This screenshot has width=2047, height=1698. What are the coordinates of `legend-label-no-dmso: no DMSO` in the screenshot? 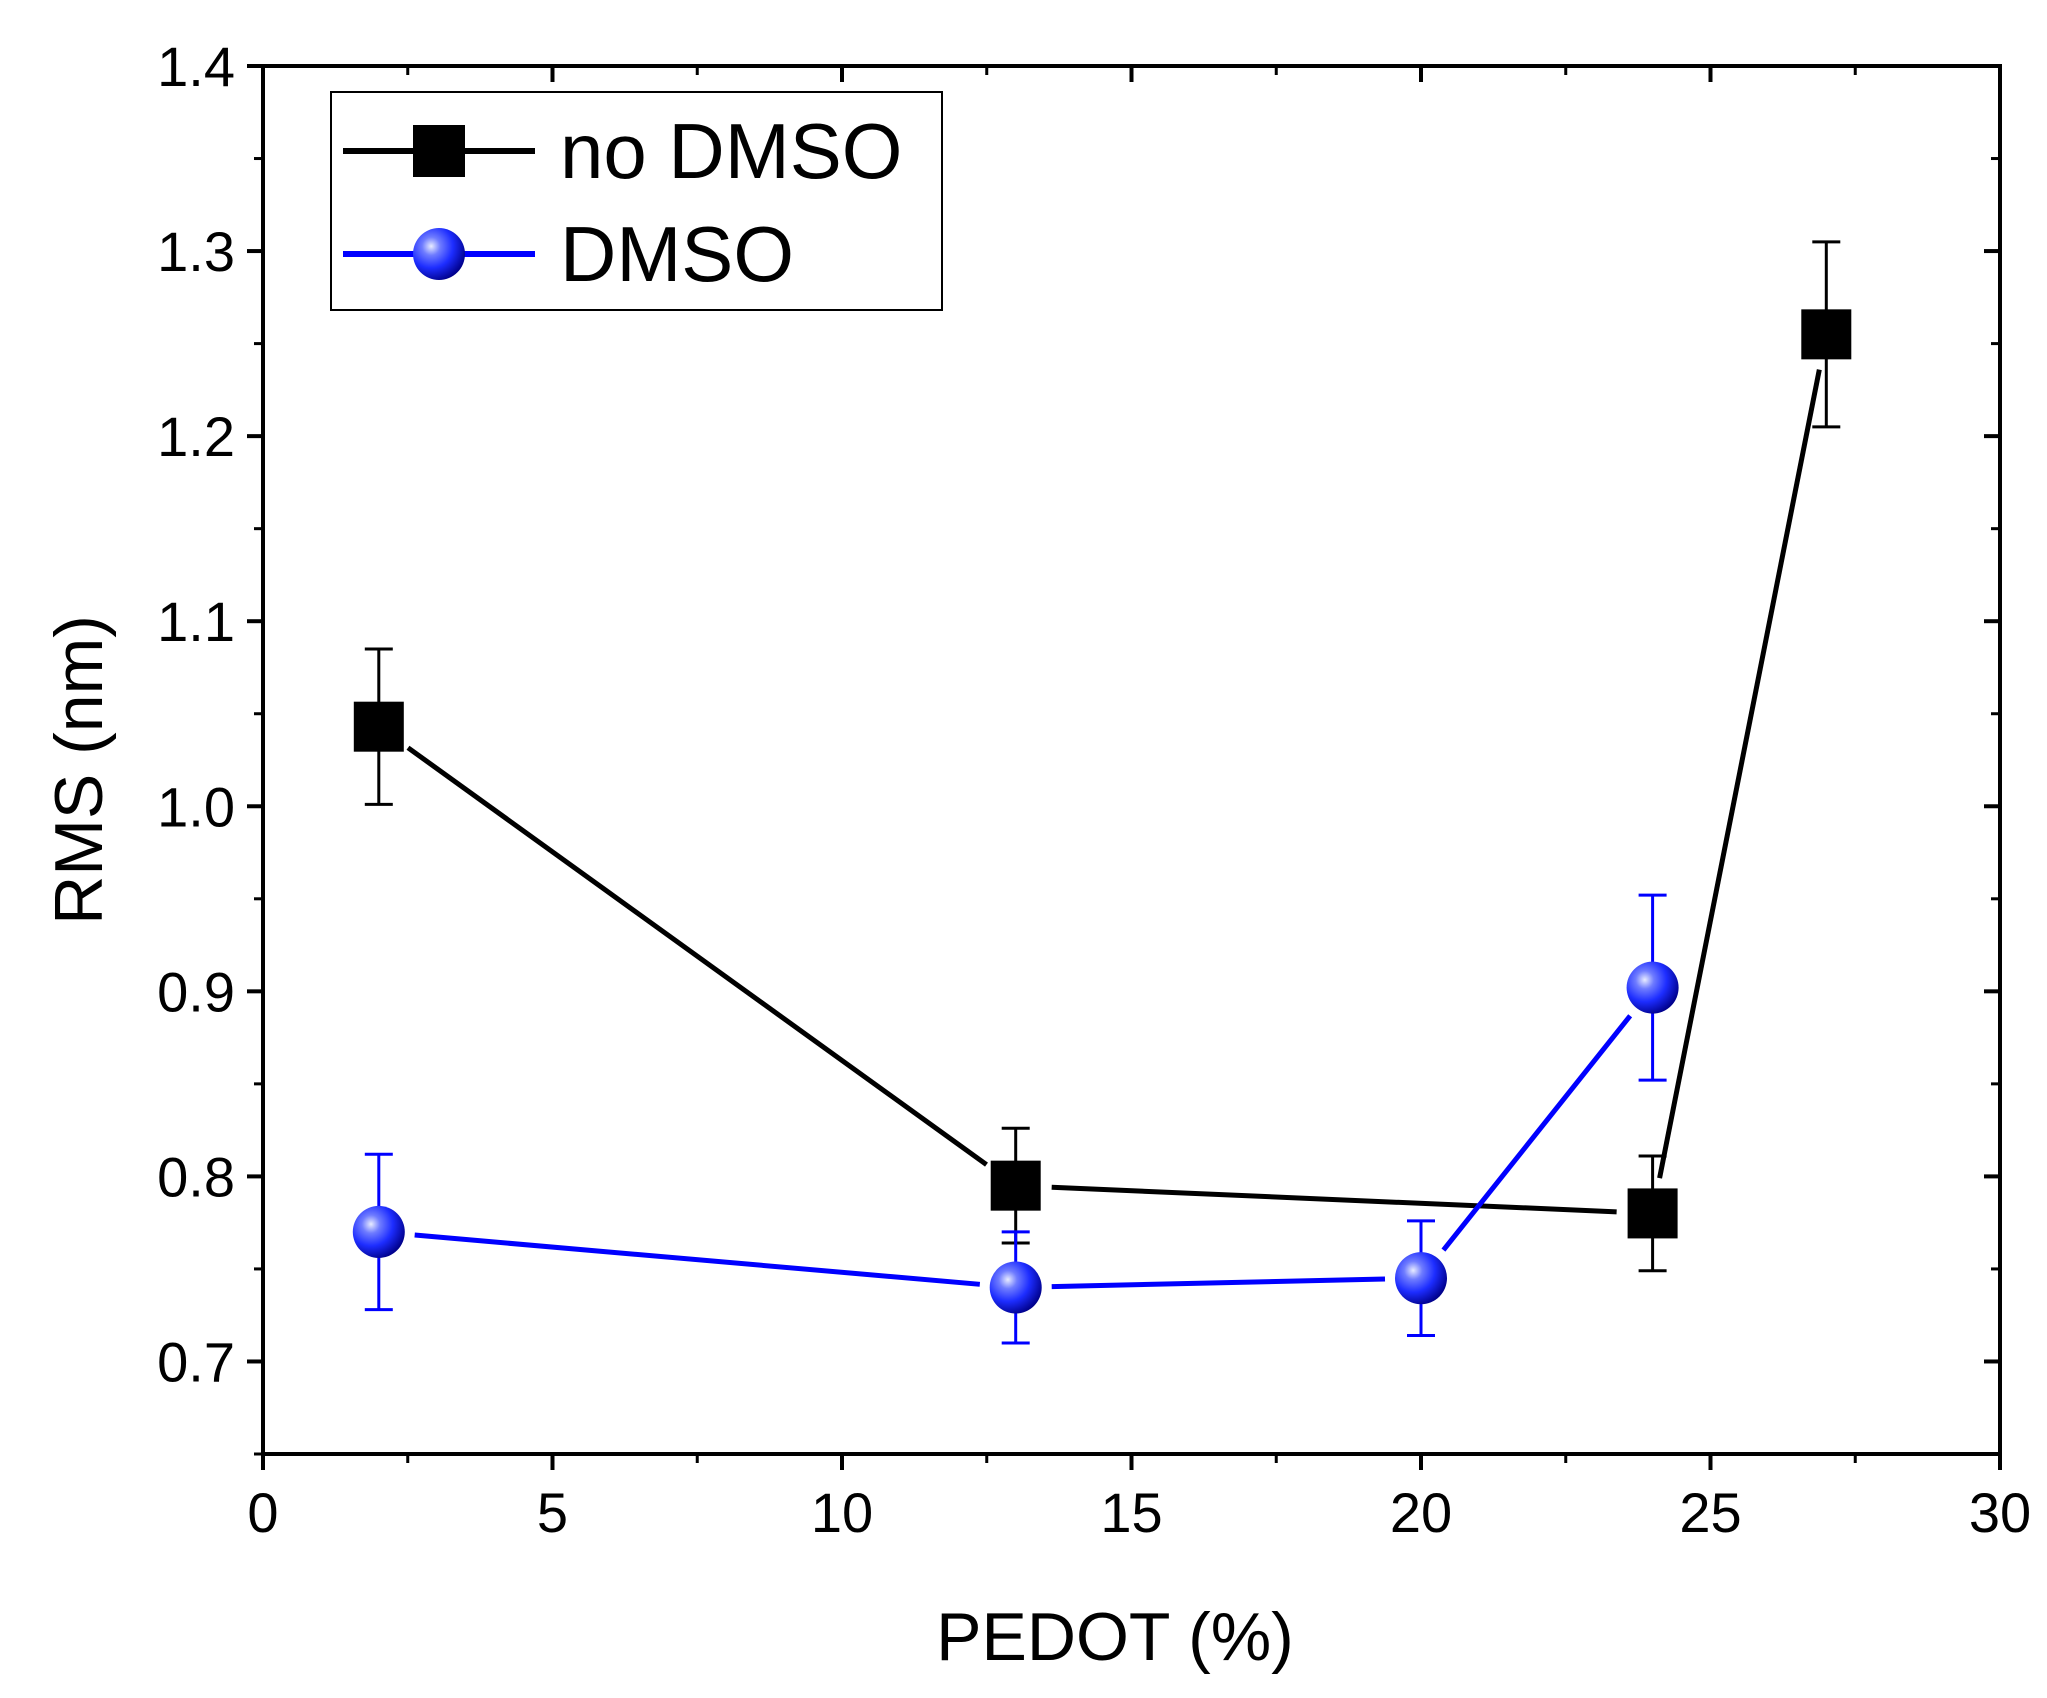 It's located at (731, 151).